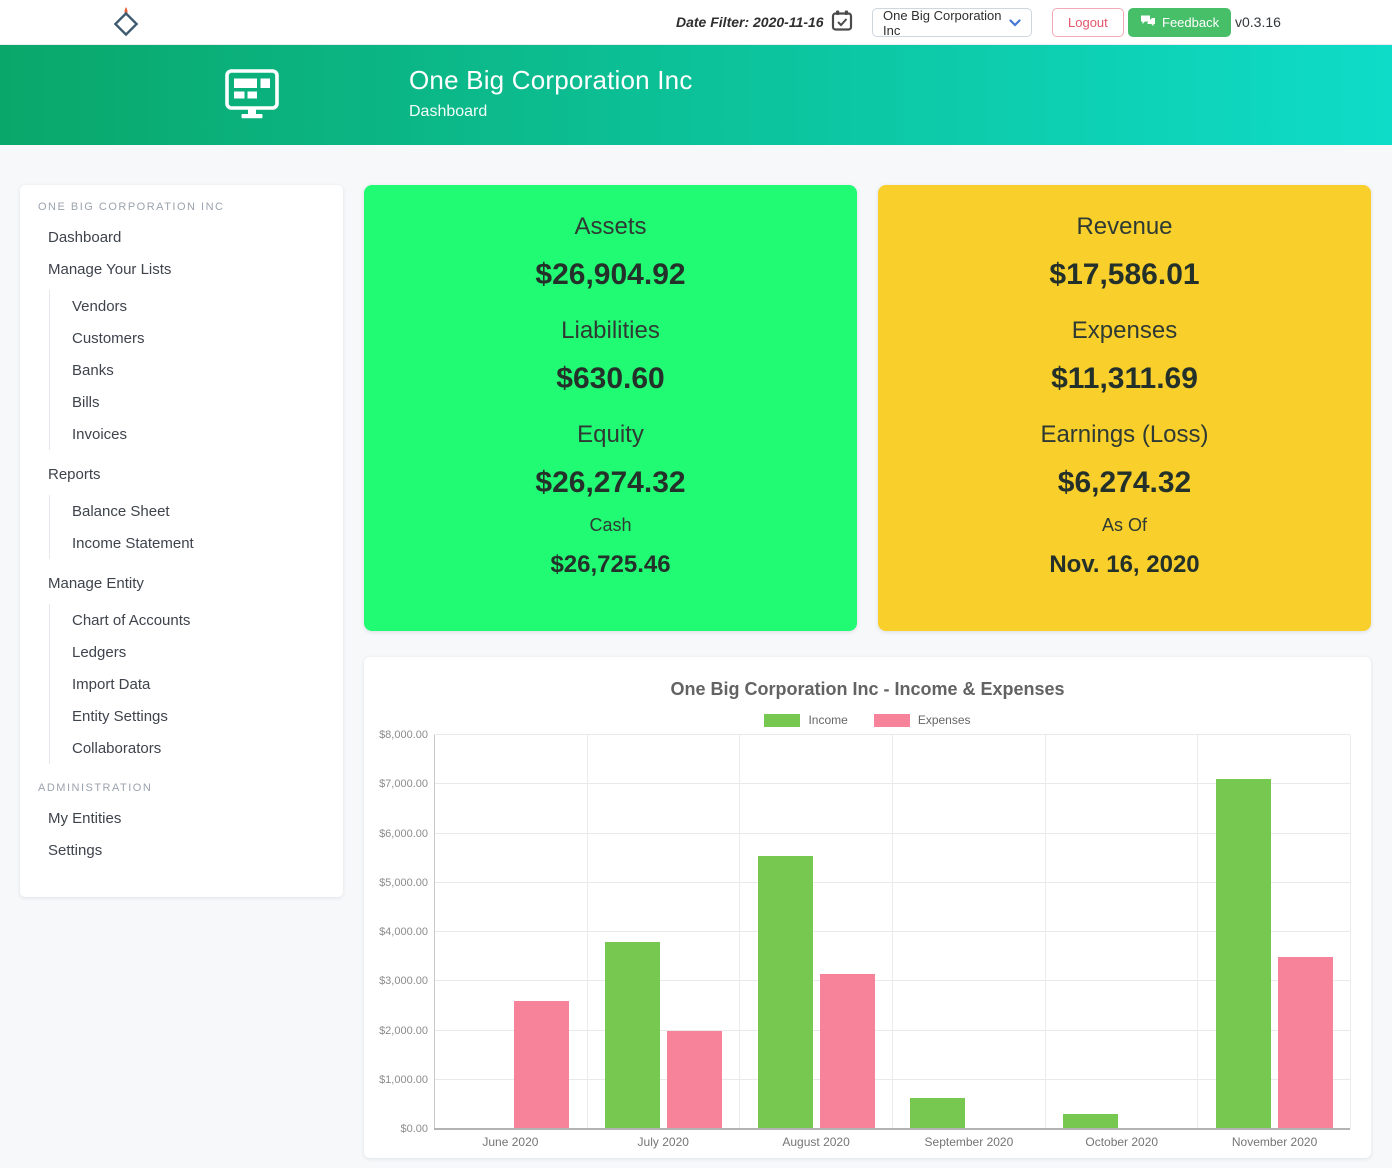 This screenshot has width=1392, height=1168. Describe the element at coordinates (403, 833) in the screenshot. I see `y-tick-label: $6,000.00` at that location.